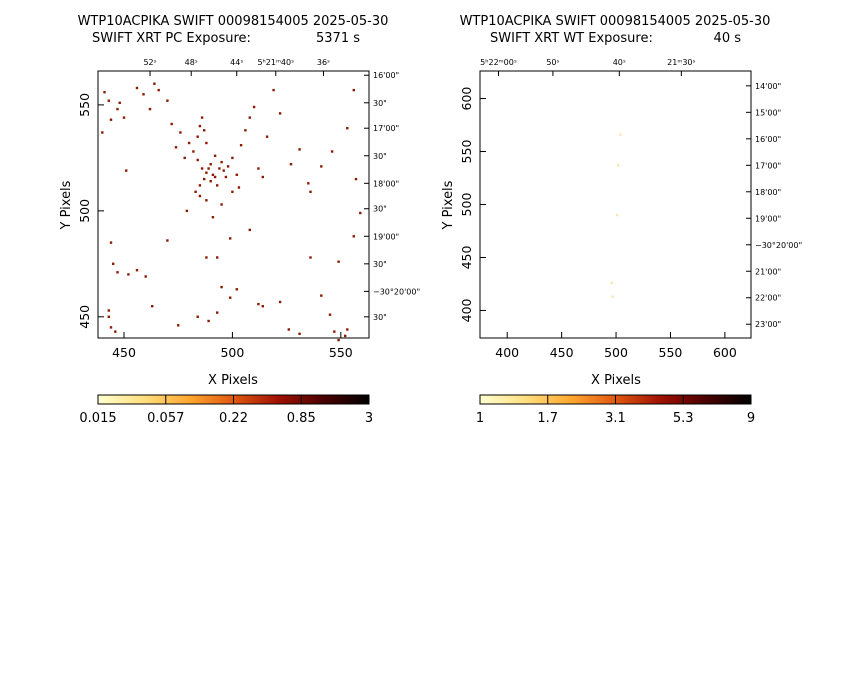 This screenshot has width=850, height=680. Describe the element at coordinates (683, 418) in the screenshot. I see `wt-colorbar-label: 5.3` at that location.